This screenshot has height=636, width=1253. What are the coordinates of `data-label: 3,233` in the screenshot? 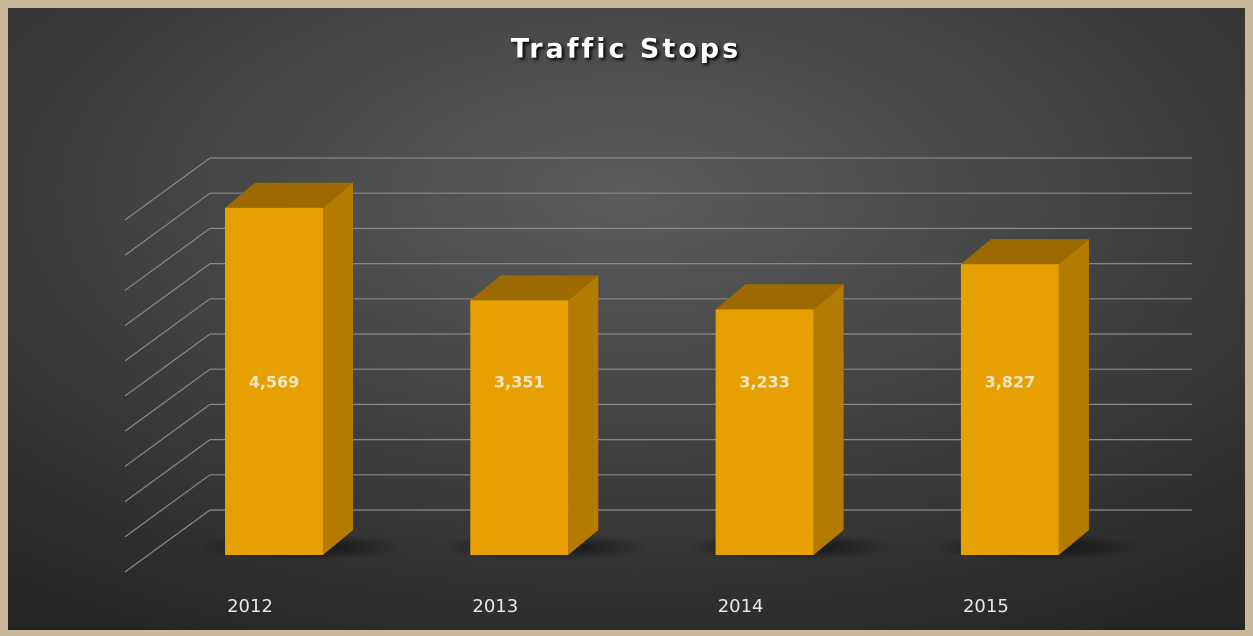 It's located at (764, 382).